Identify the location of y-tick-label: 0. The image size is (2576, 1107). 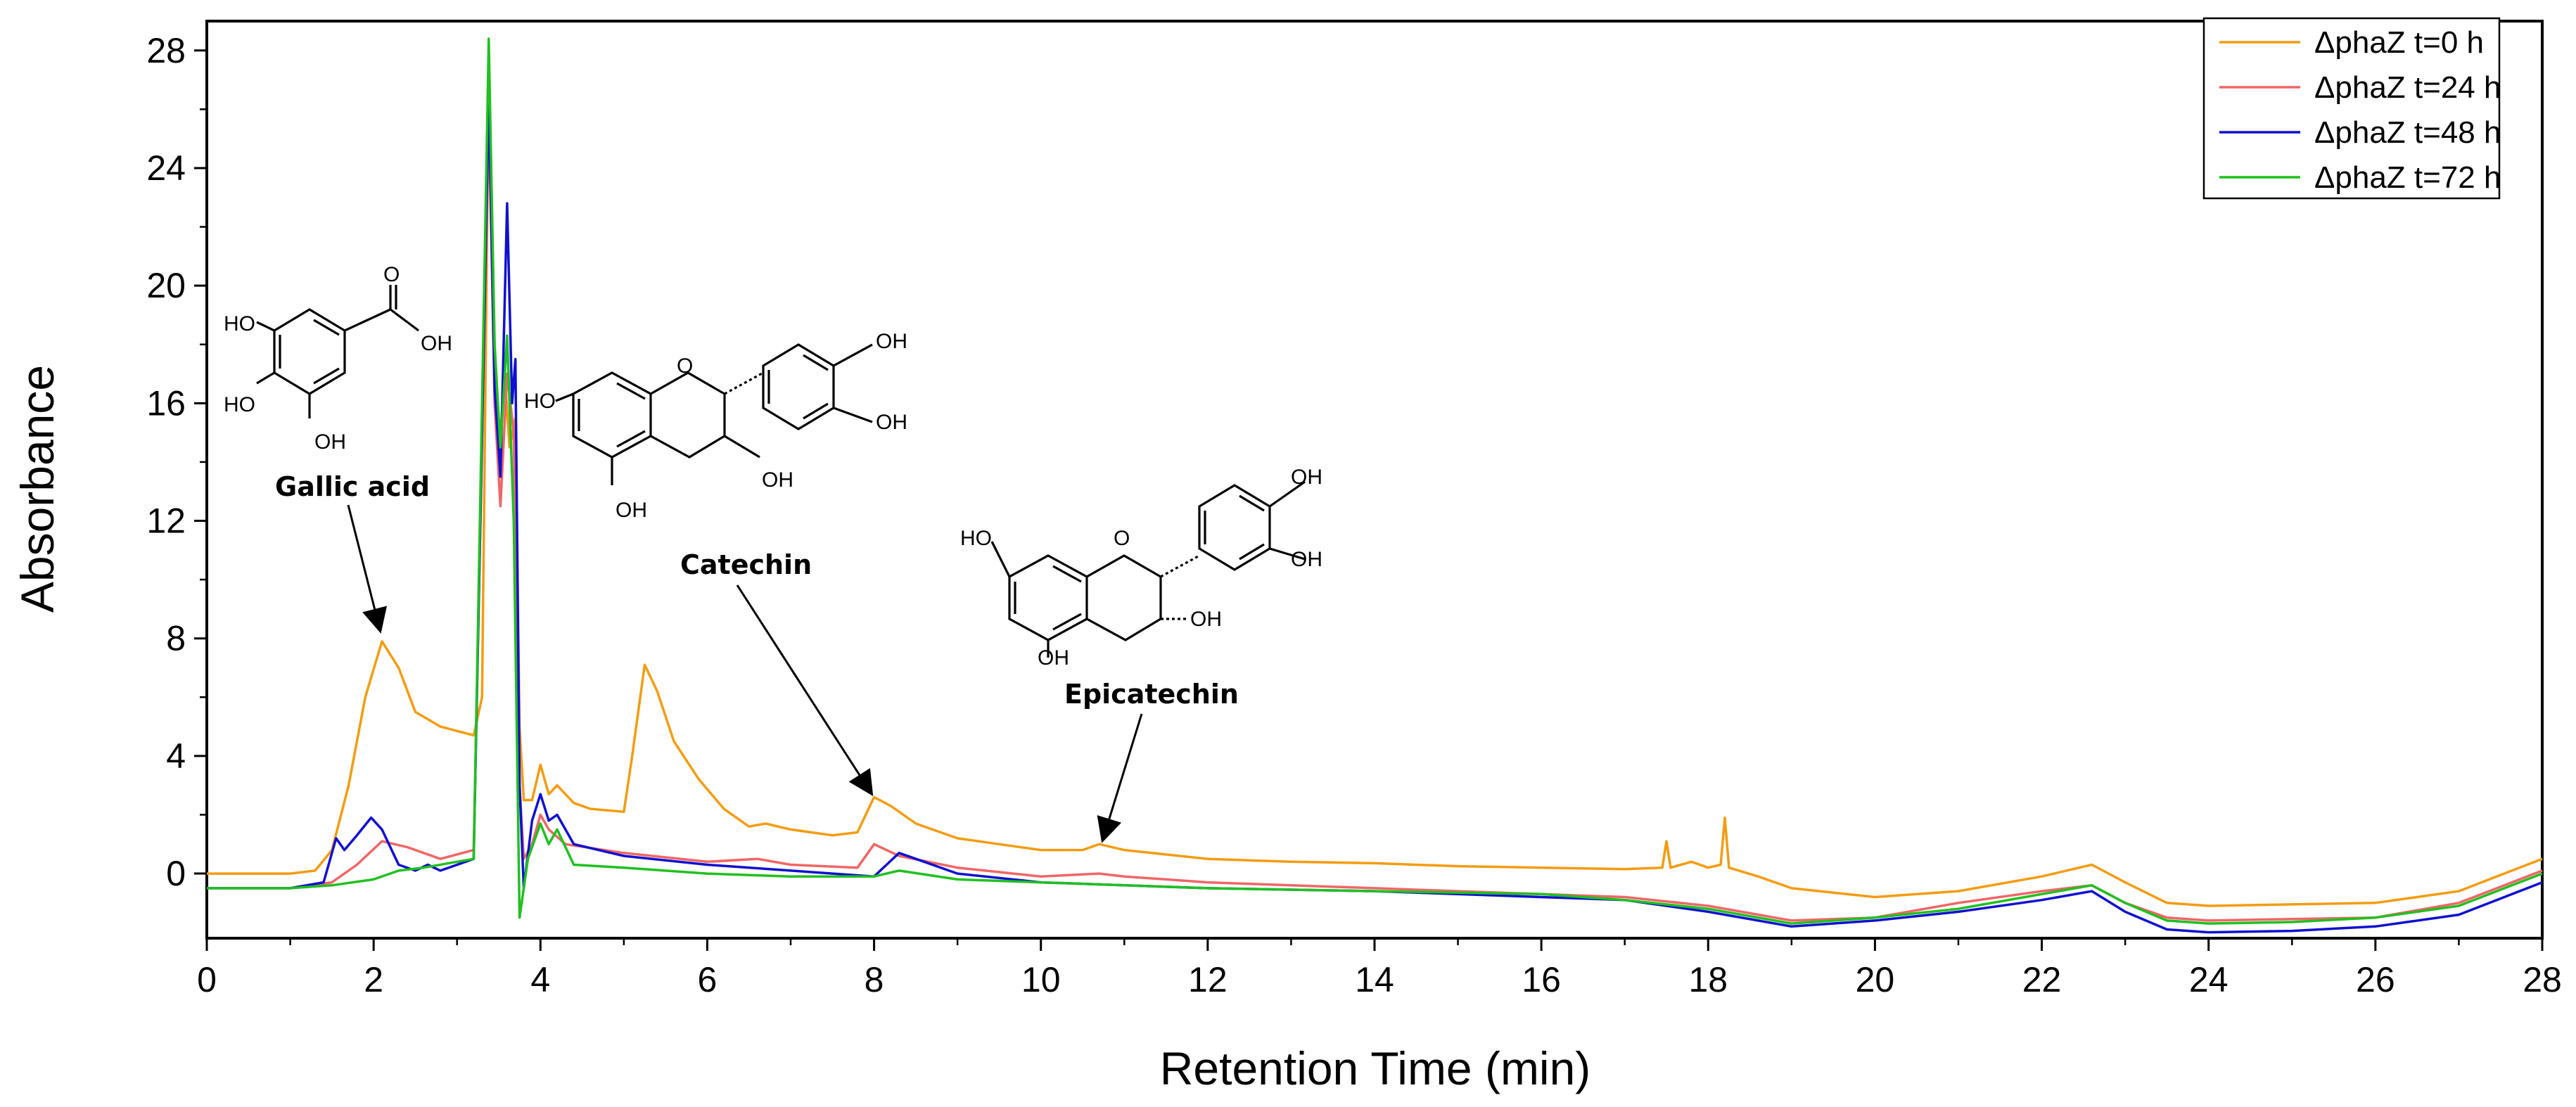
(176, 873).